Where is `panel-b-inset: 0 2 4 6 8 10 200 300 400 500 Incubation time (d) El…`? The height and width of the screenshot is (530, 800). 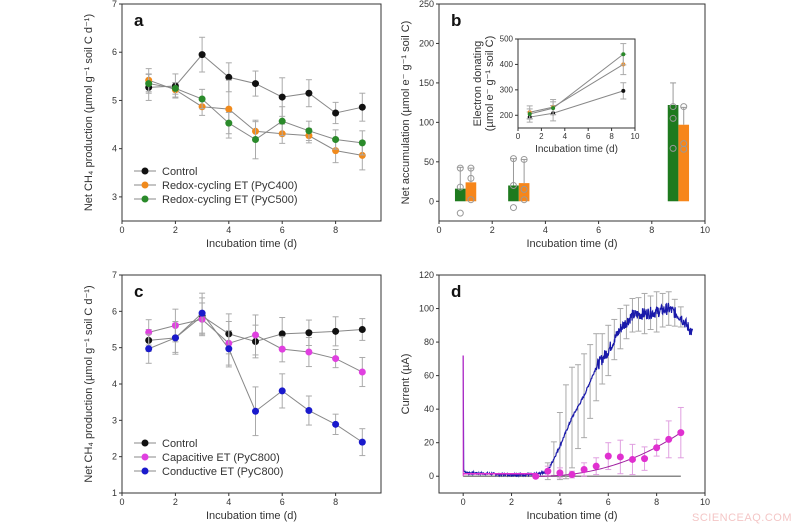 panel-b-inset: 0 2 4 6 8 10 200 300 400 500 Incubation time (d) El… is located at coordinates (556, 95).